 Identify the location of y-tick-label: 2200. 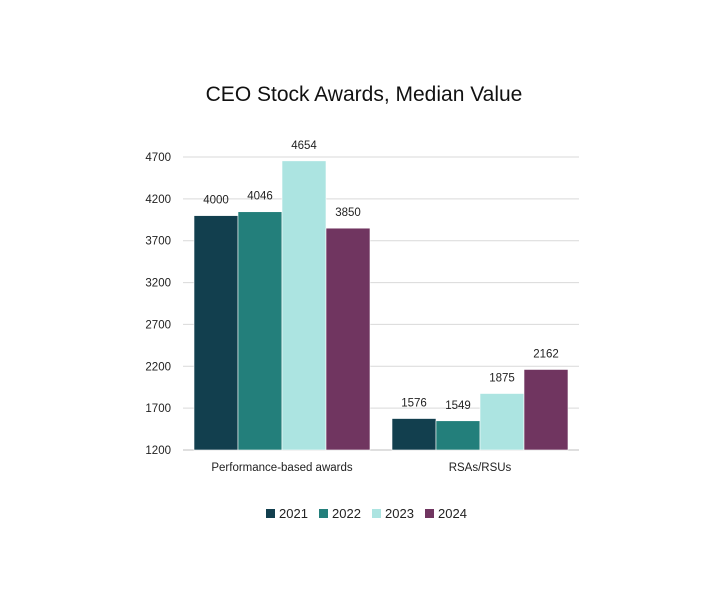
(158, 367).